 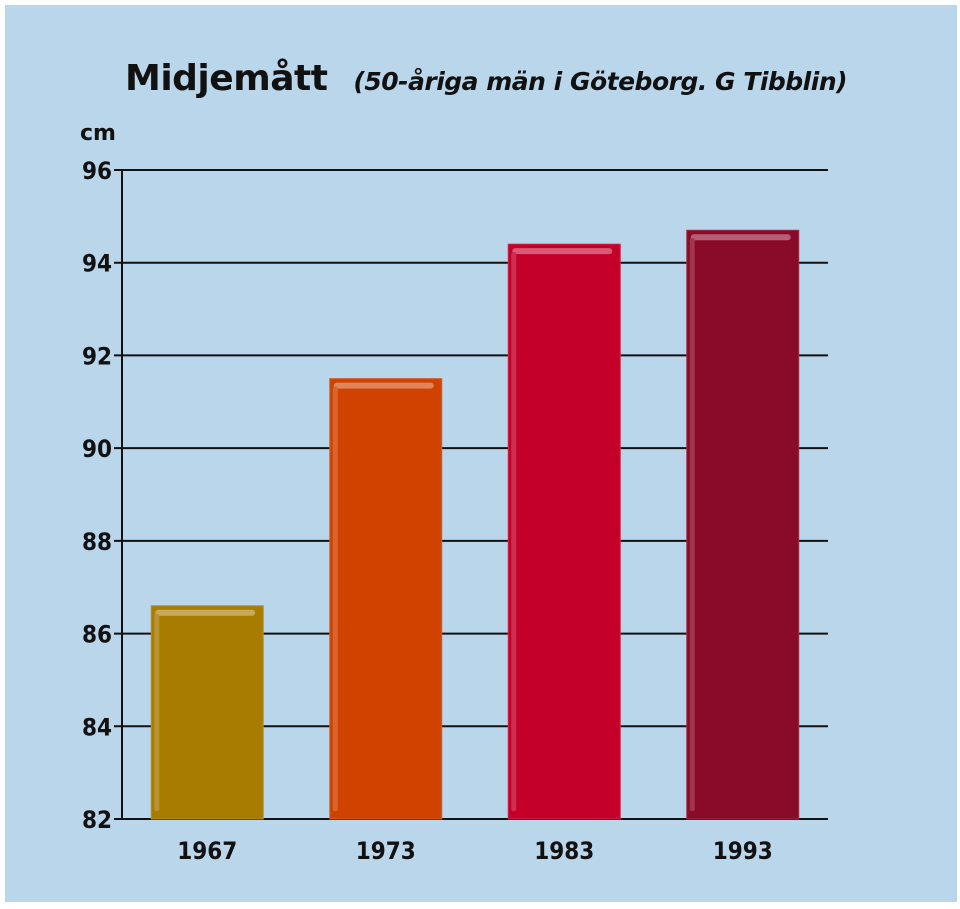 I want to click on y-tick-label: 84, so click(x=97, y=727).